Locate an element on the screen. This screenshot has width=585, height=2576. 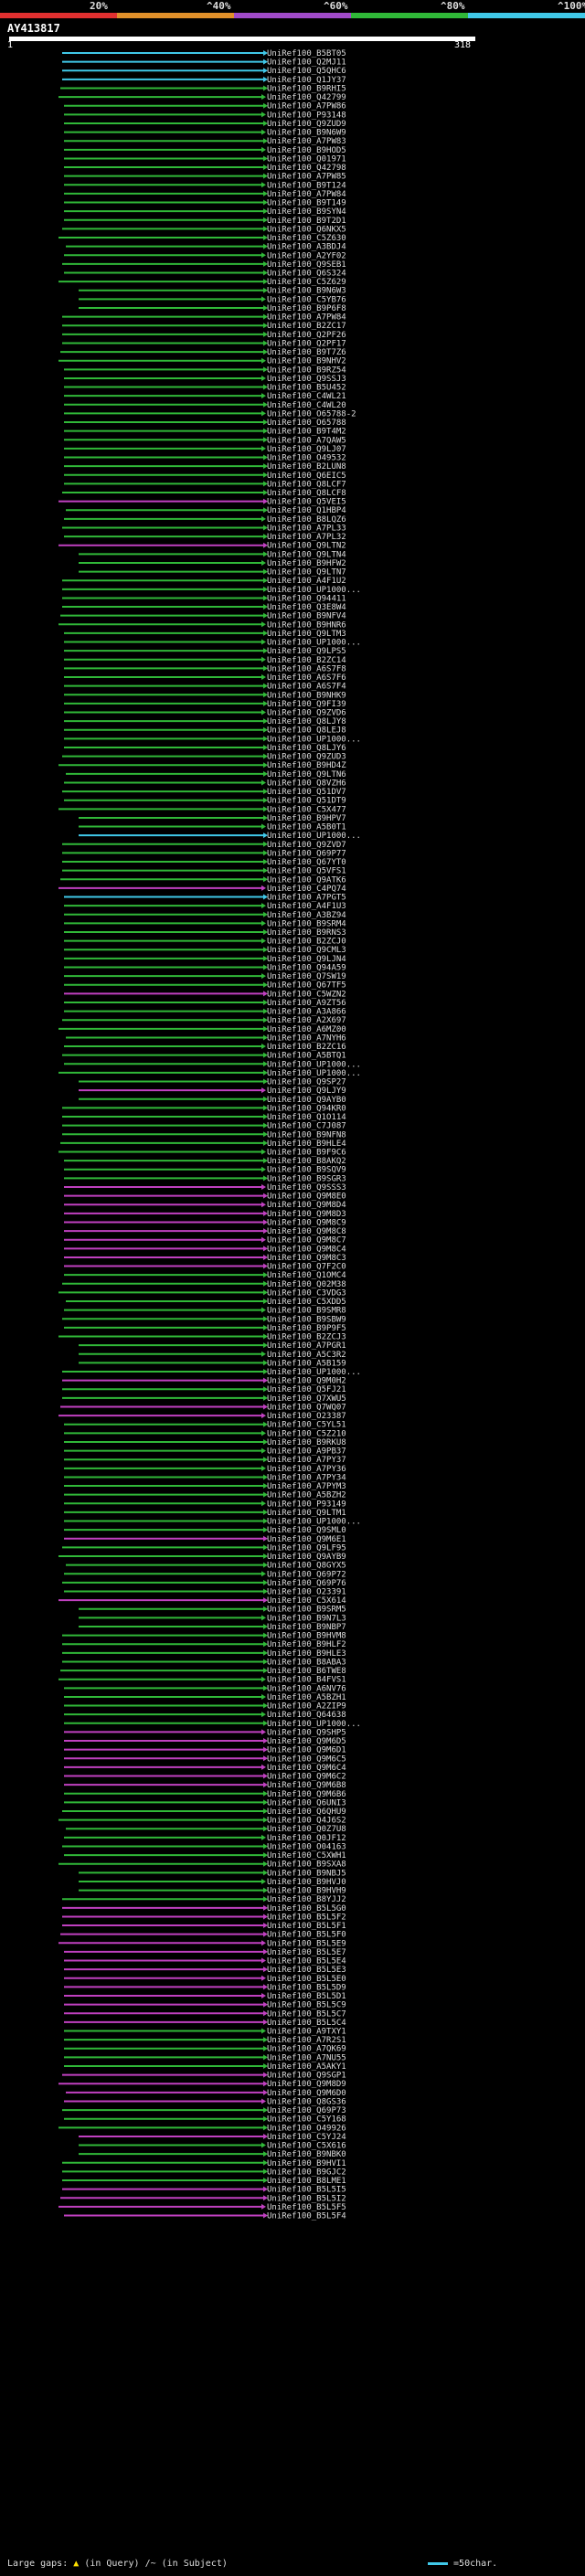
hit-row: UniRef100_Q9LJ07 is located at coordinates (205, 449).